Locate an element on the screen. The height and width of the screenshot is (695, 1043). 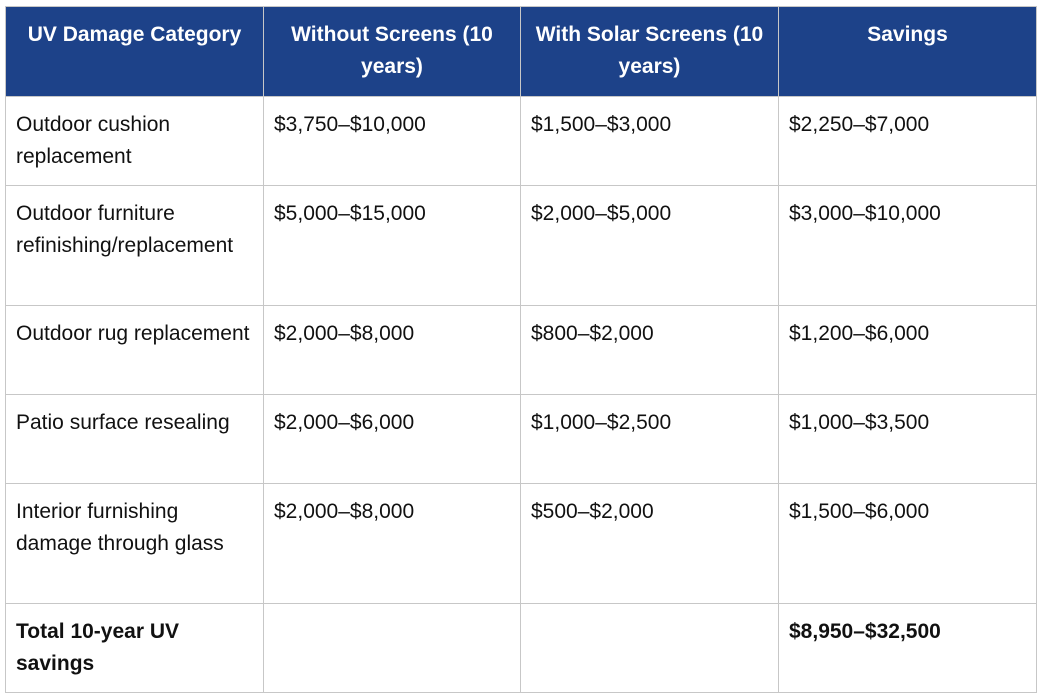
cell-category: Patio surface resealing is located at coordinates (134, 439).